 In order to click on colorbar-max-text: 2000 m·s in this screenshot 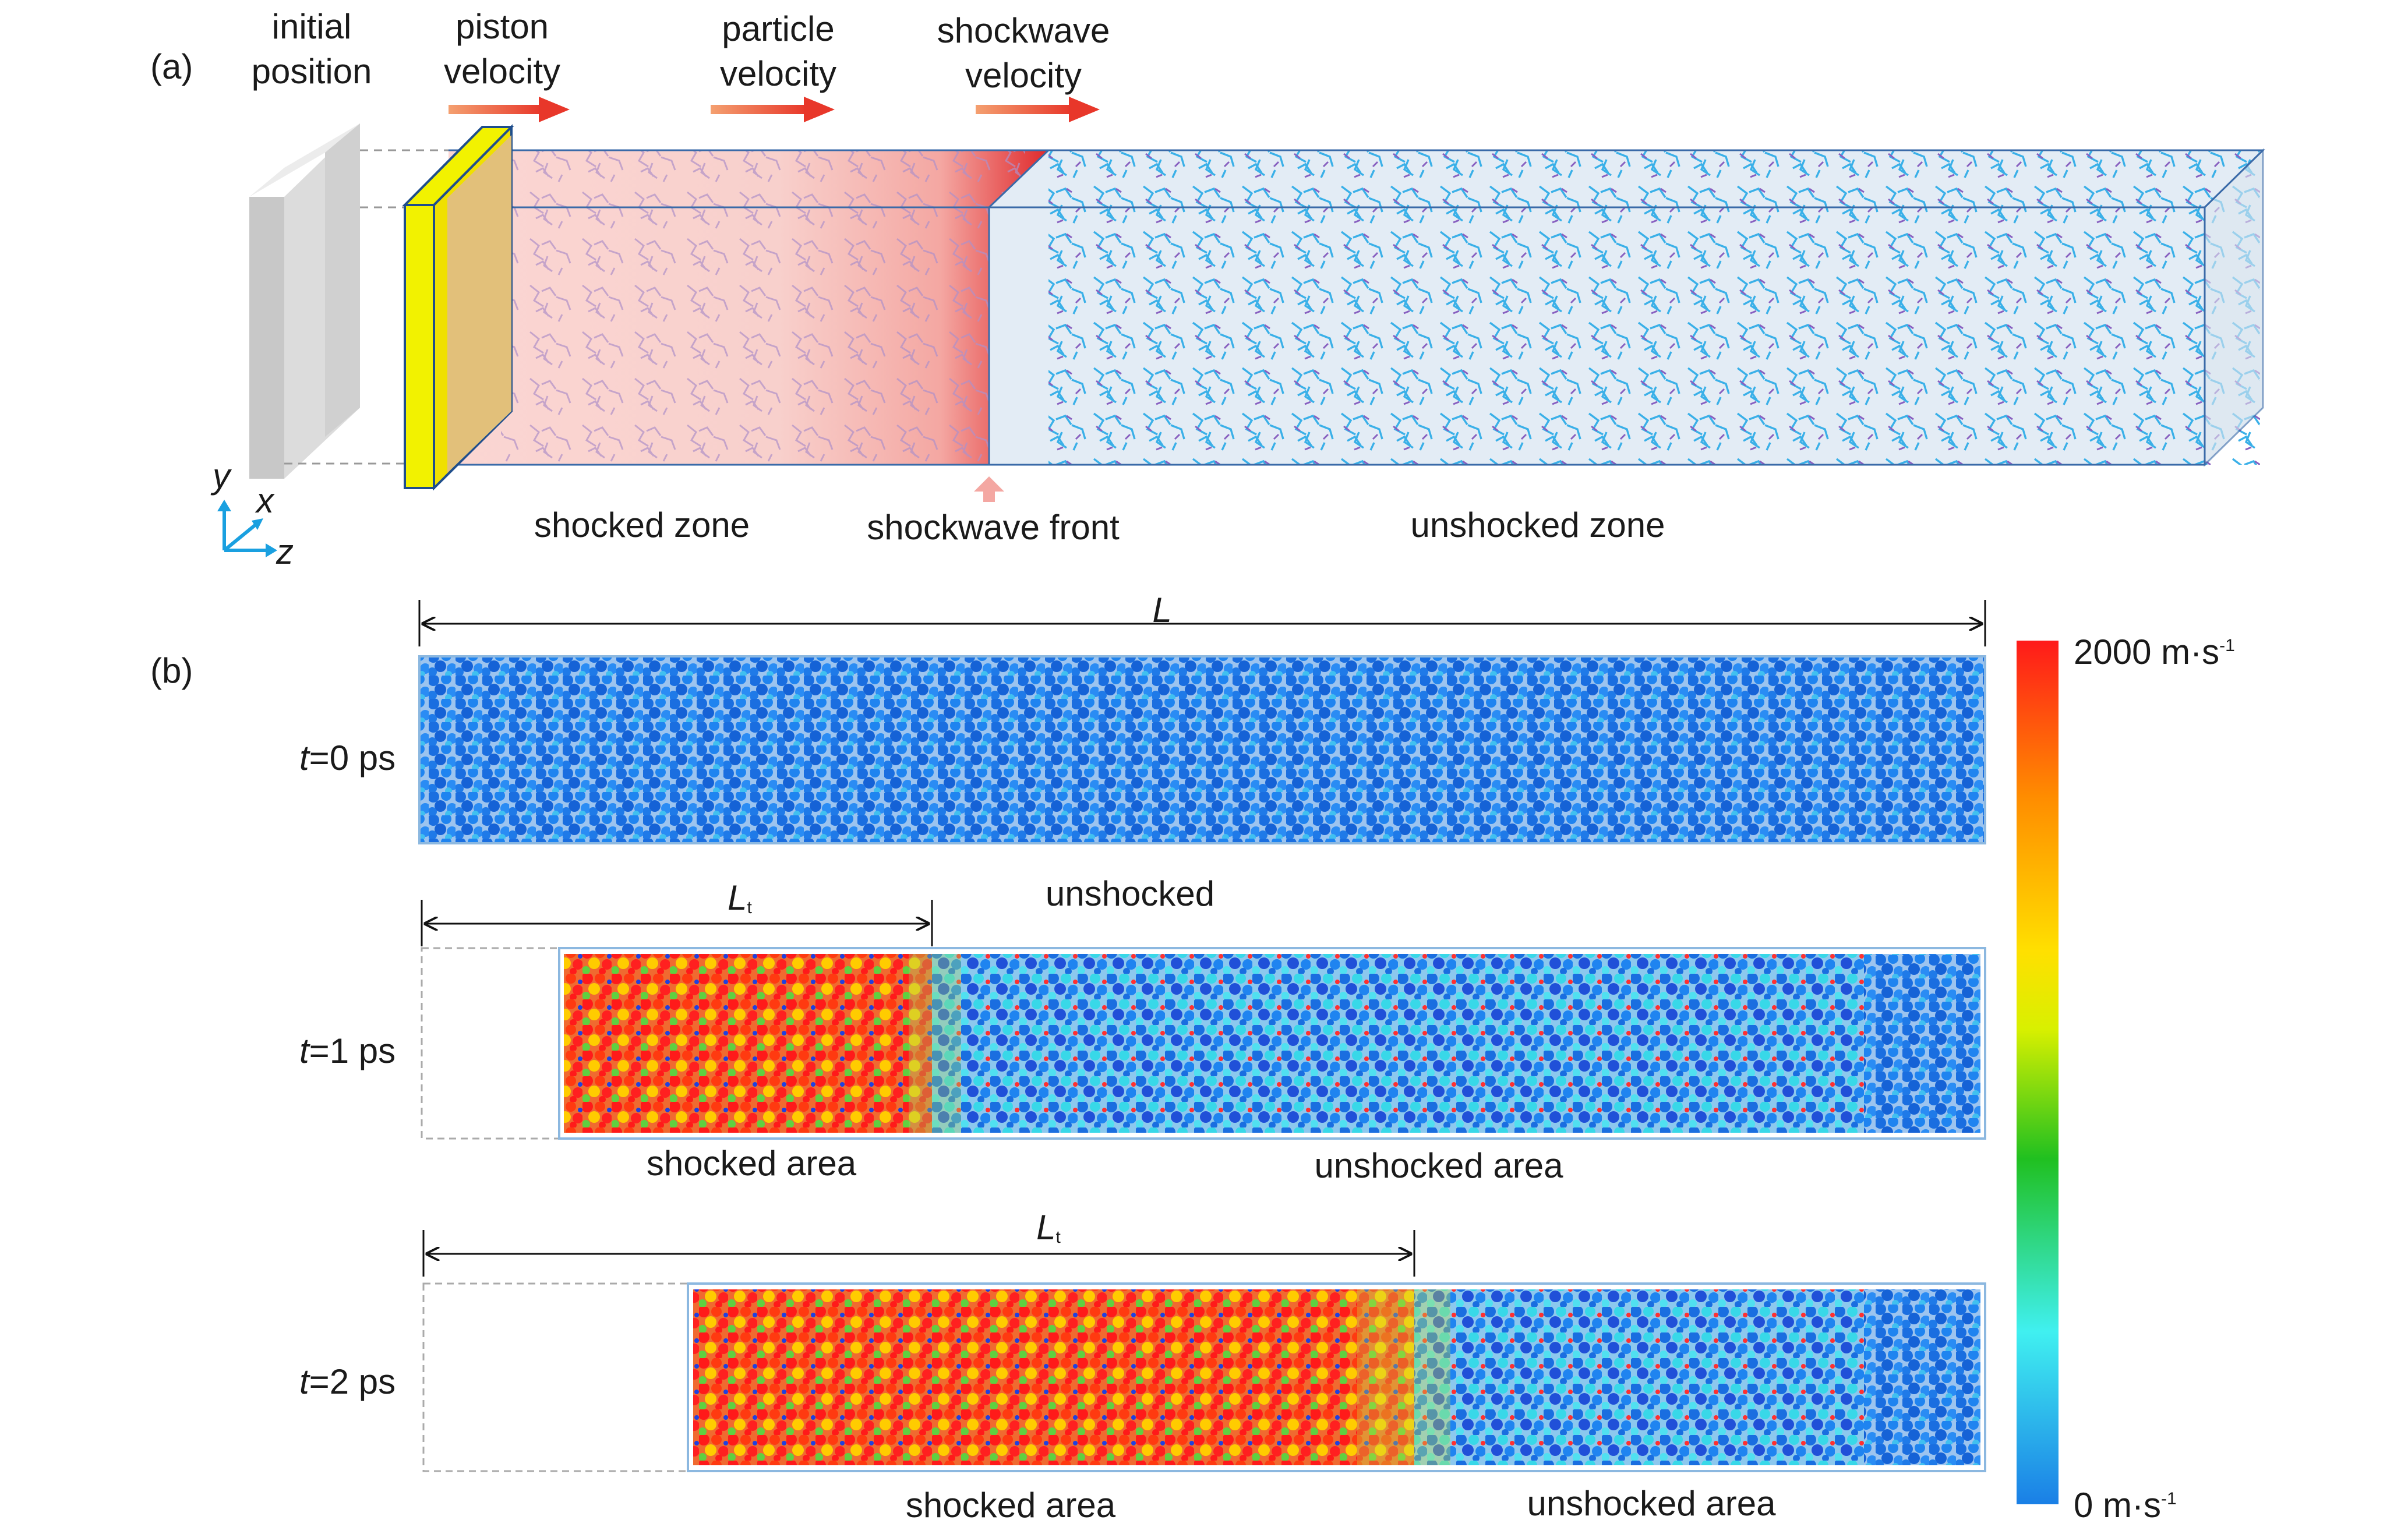, I will do `click(2147, 651)`.